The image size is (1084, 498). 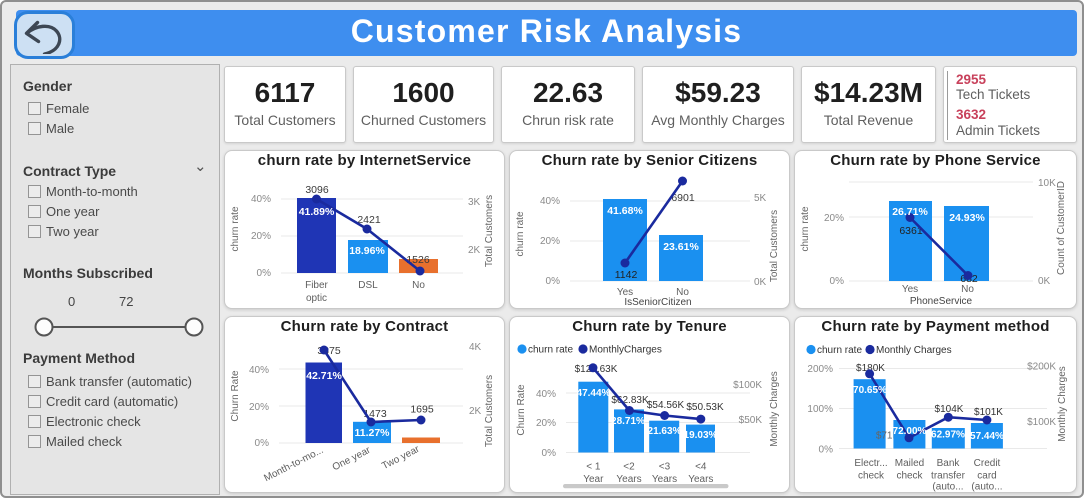 I want to click on svg-text: 41.68%, so click(x=625, y=211).